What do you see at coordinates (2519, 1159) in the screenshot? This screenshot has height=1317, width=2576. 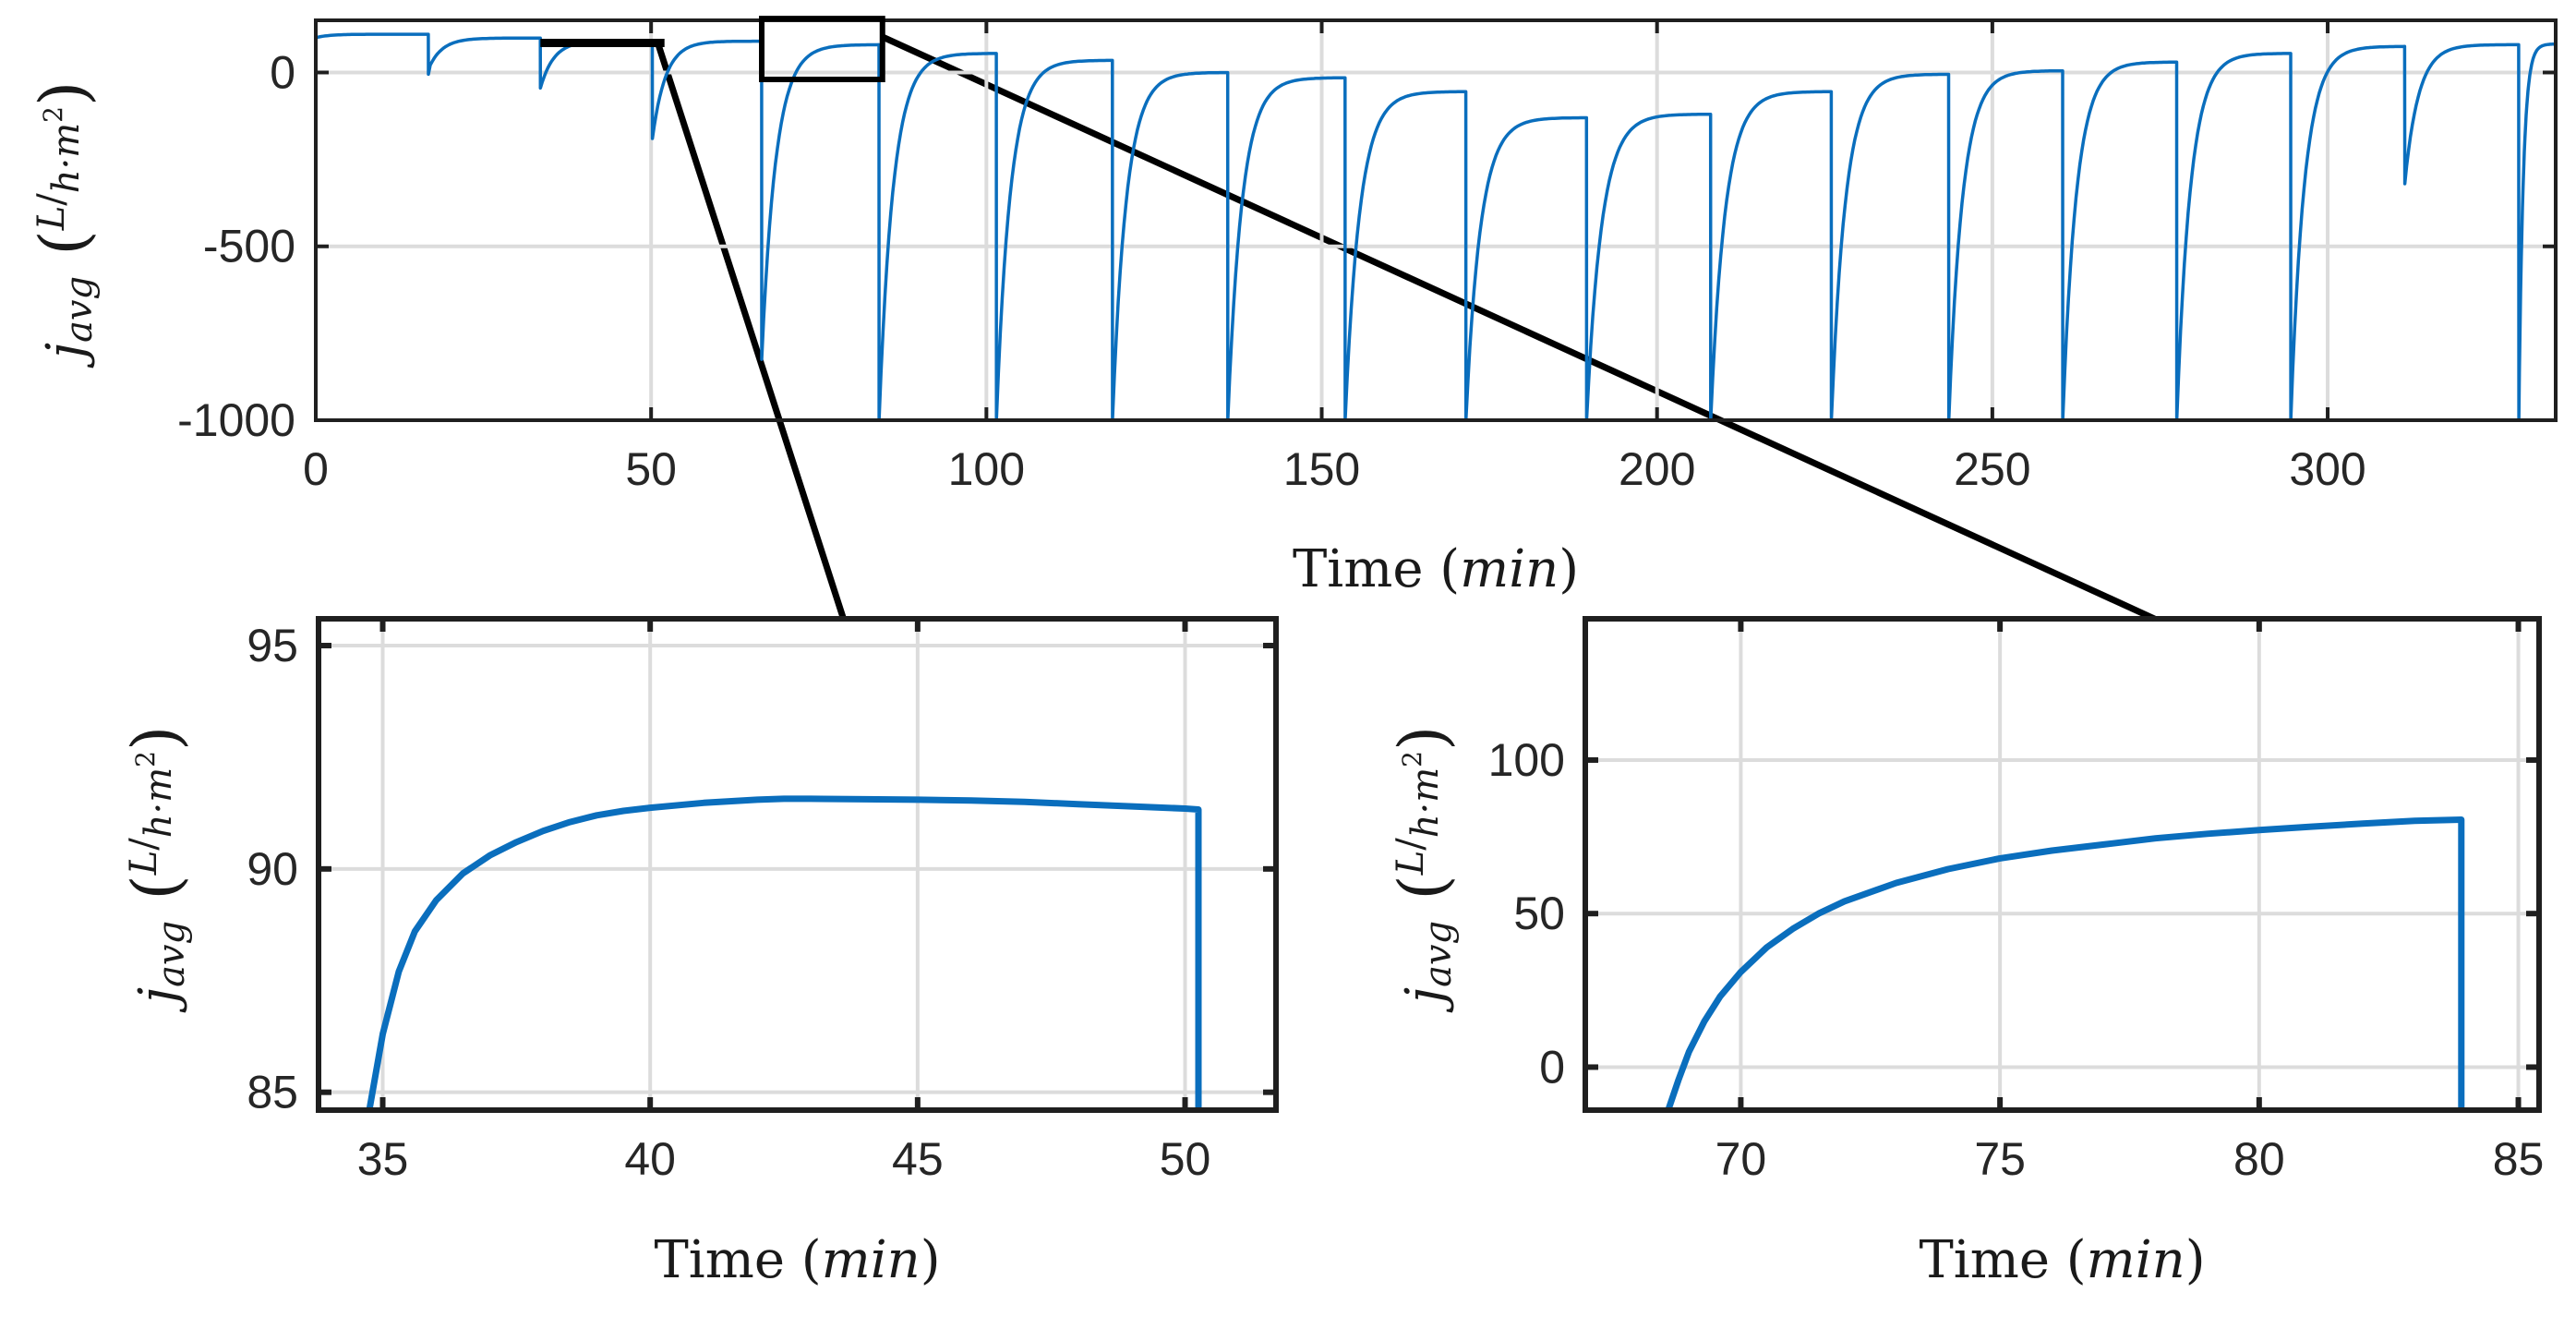 I see `zoom-right-xtick-label-85: 85` at bounding box center [2519, 1159].